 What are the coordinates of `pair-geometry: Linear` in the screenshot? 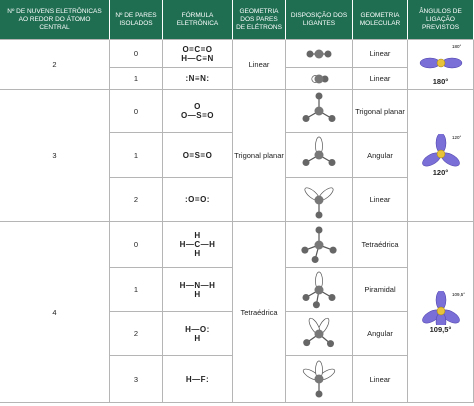 It's located at (259, 65).